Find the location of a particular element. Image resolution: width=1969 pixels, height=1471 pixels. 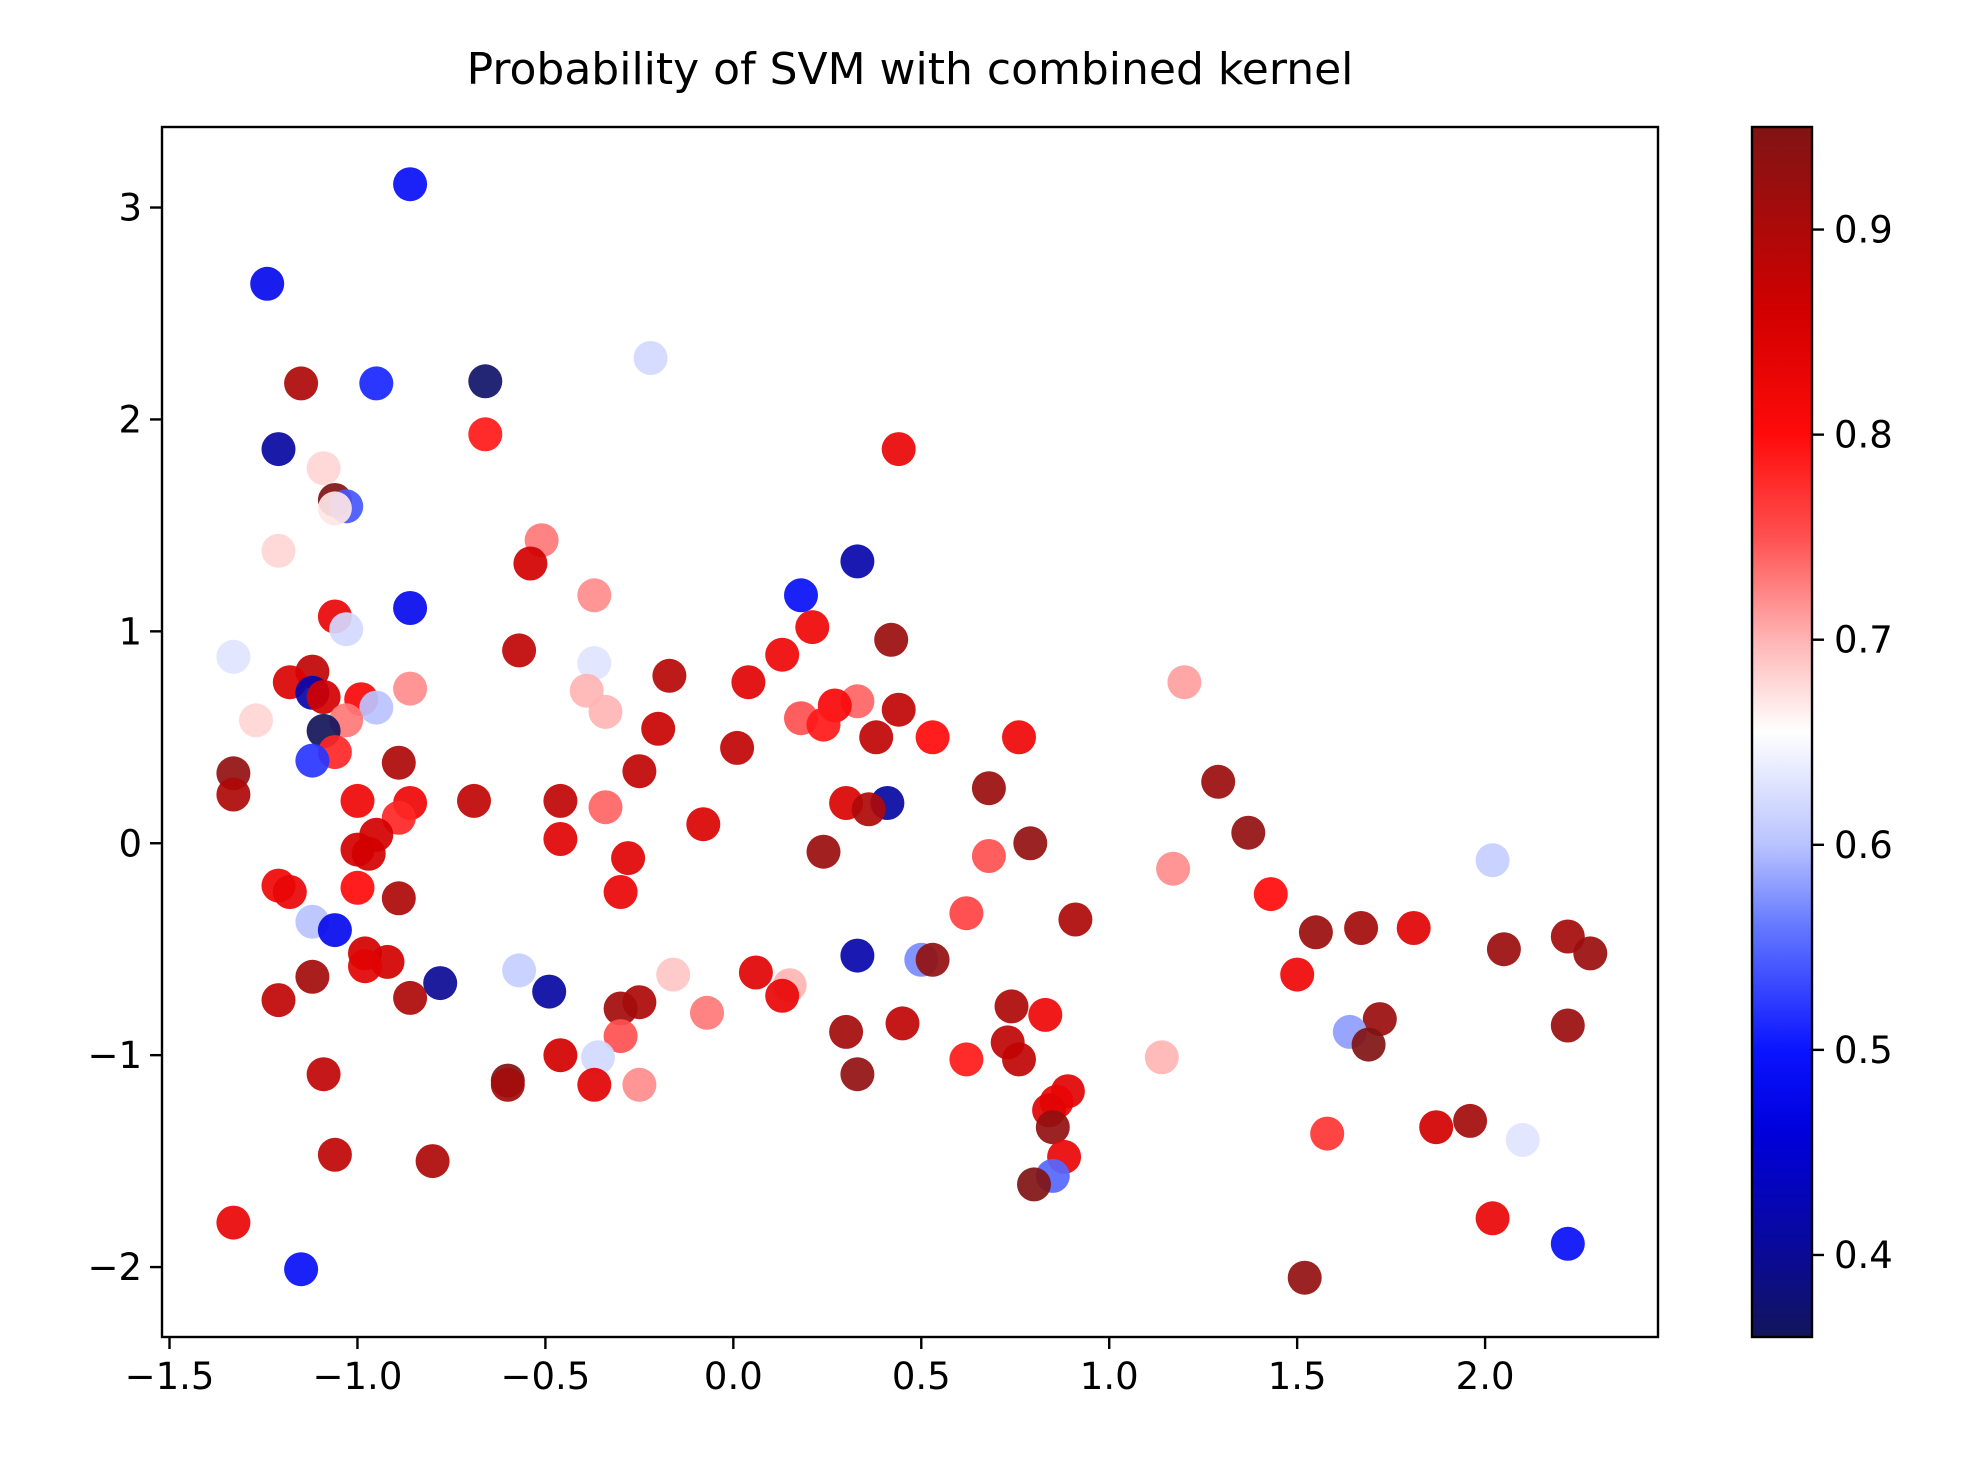

x-tick-label: −1.0 is located at coordinates (358, 1376).